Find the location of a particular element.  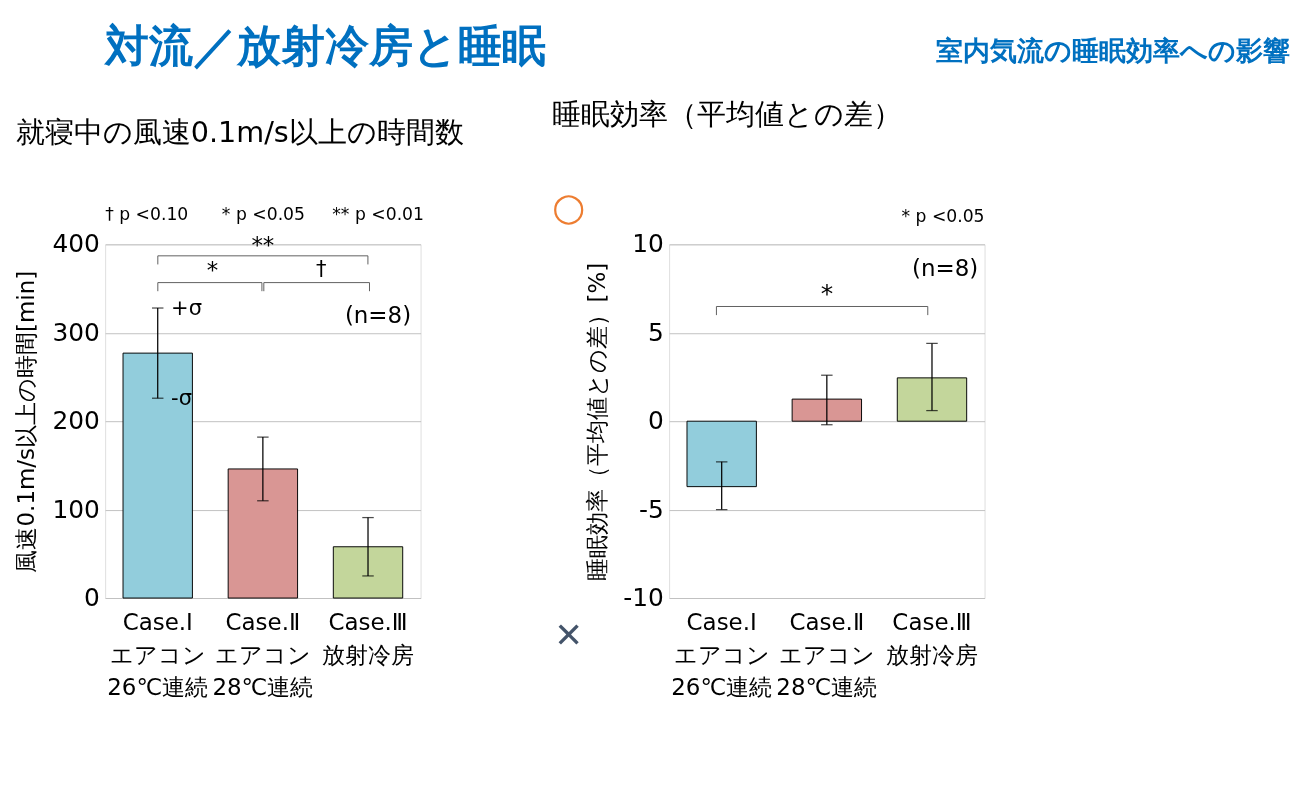

y-tick-label: 100 is located at coordinates (76, 509).